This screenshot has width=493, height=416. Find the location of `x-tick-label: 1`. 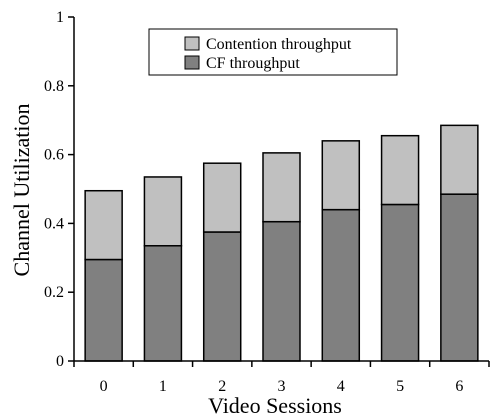

x-tick-label: 1 is located at coordinates (163, 386).